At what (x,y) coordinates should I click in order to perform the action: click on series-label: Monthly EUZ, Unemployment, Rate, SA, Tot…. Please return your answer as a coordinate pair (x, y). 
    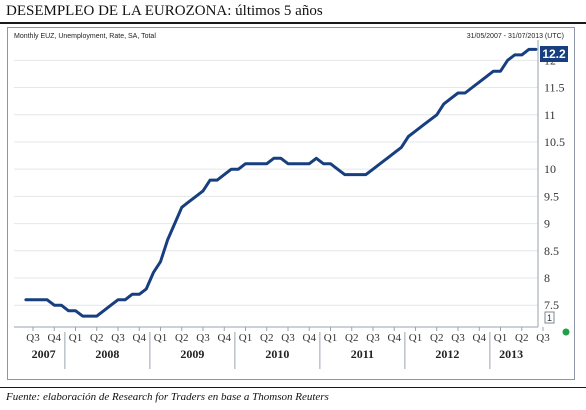
    Looking at the image, I should click on (85, 36).